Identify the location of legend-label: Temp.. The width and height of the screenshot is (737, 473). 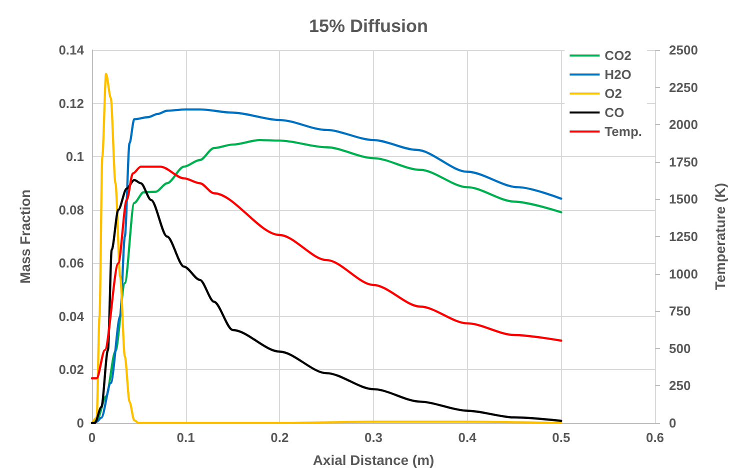
(623, 131).